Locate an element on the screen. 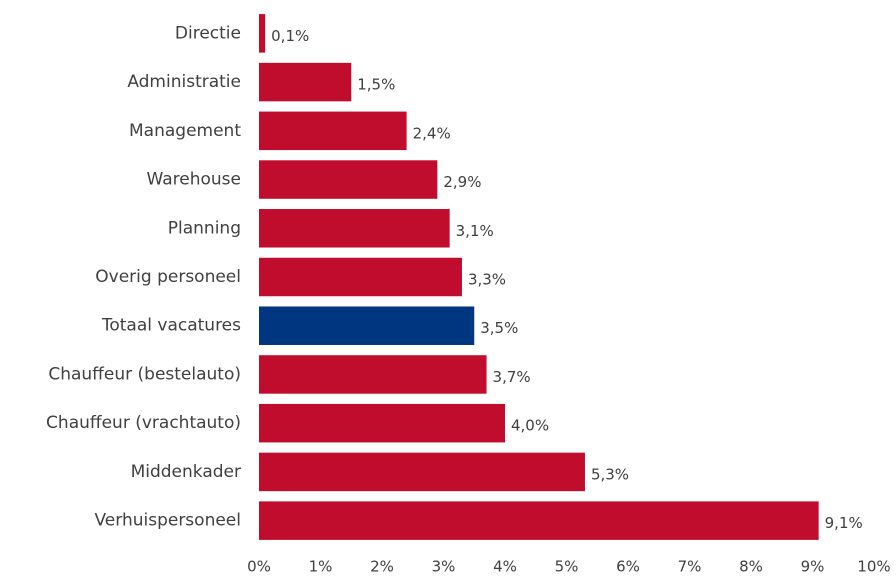 This screenshot has height=576, width=896. y-tick-label: Planning is located at coordinates (204, 228).